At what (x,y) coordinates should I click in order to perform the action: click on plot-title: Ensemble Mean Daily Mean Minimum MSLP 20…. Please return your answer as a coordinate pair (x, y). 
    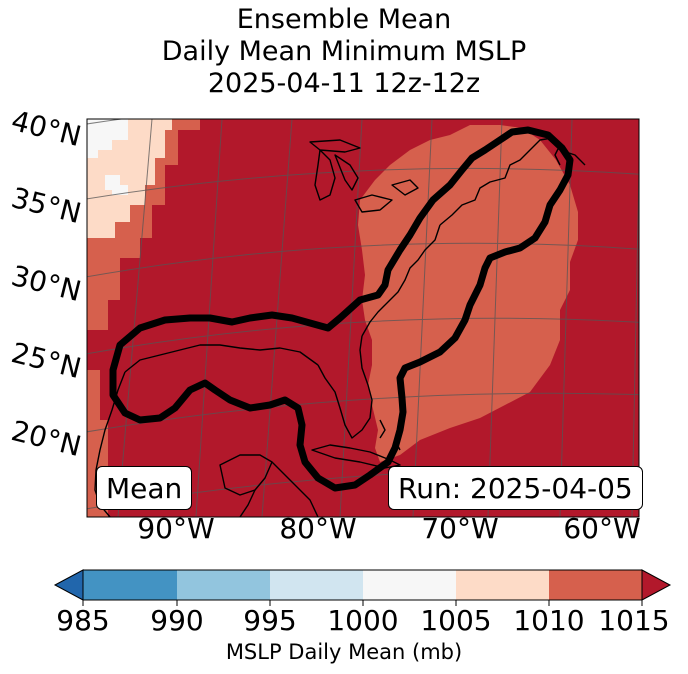
    Looking at the image, I should click on (344, 52).